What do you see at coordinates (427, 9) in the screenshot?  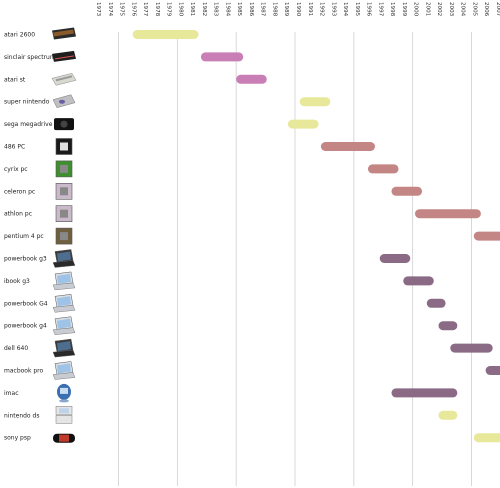 I see `x-tick-label: 2001` at bounding box center [427, 9].